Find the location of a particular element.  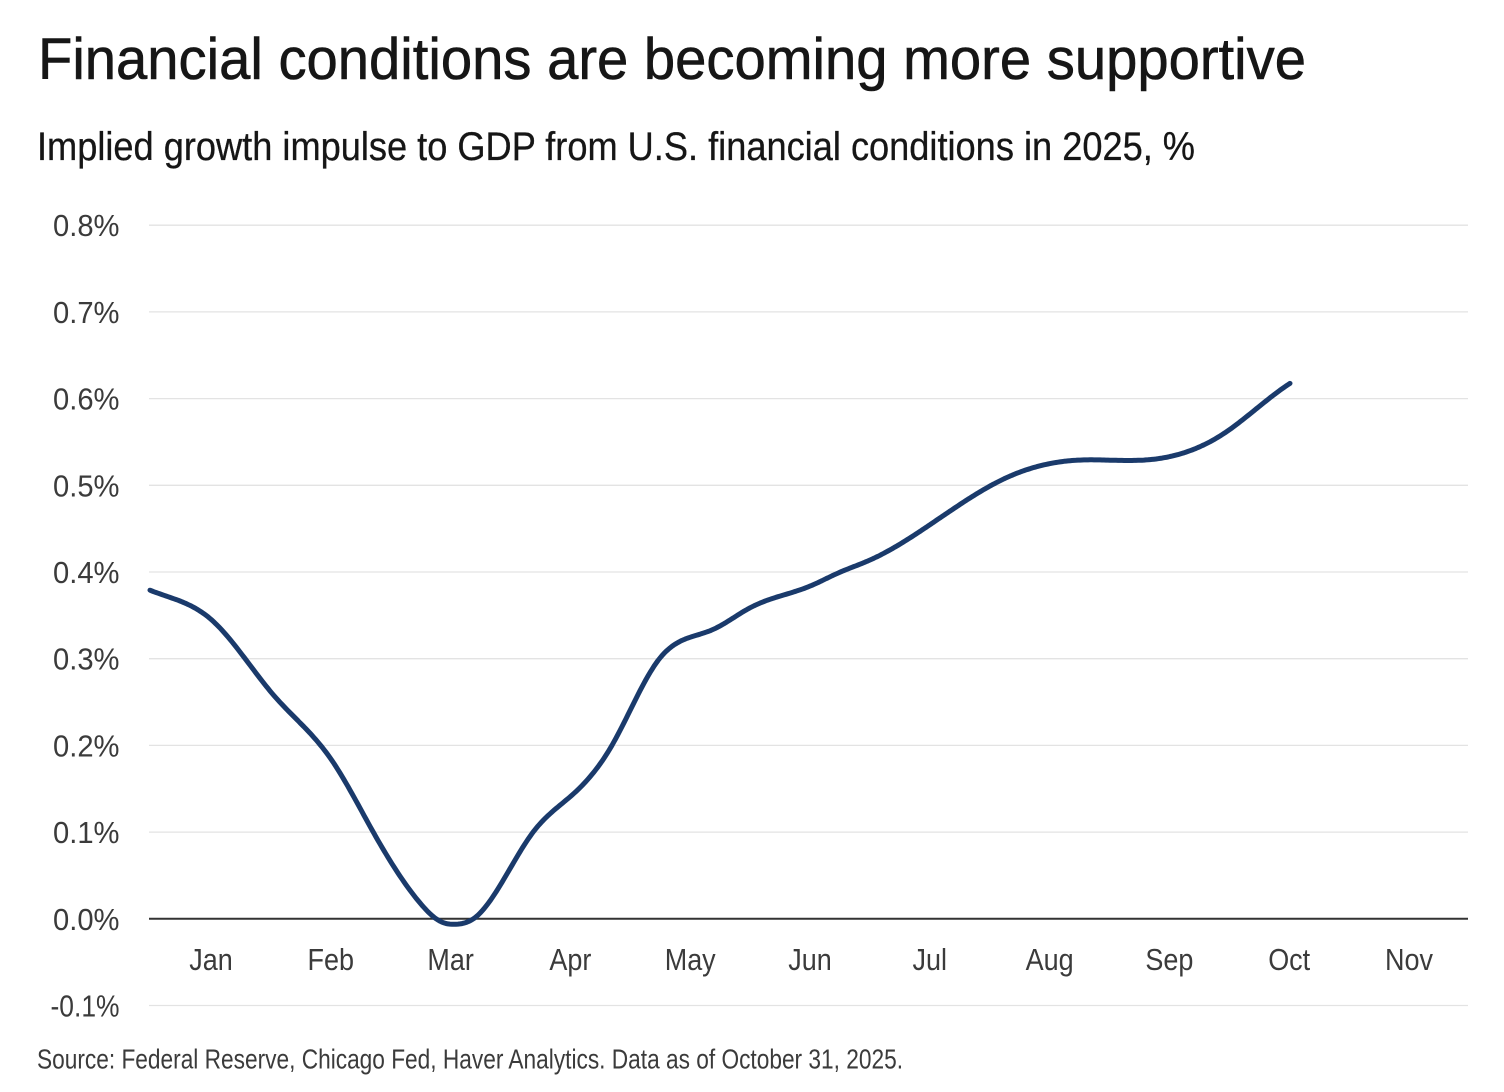

svg-text: -0.1% is located at coordinates (85, 1006).